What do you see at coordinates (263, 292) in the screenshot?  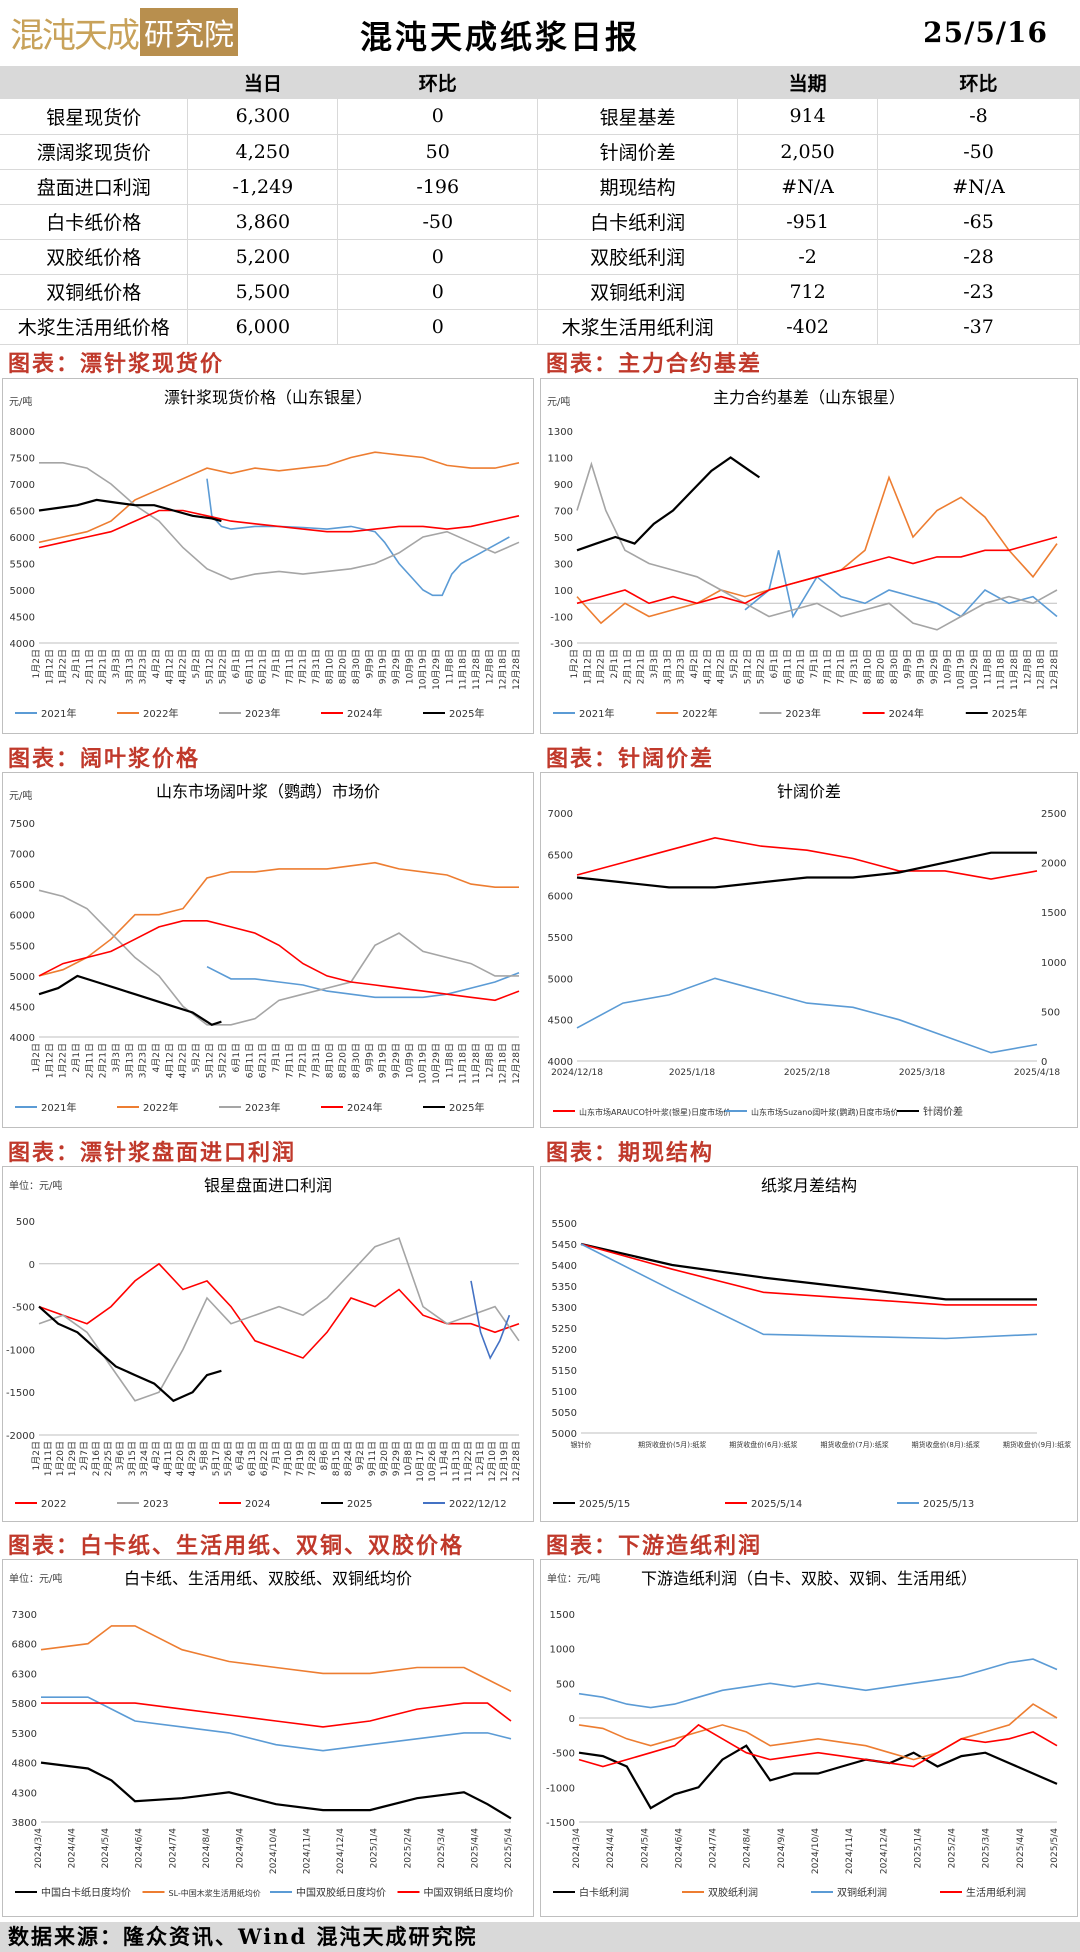 I see `row-today: 5,500` at bounding box center [263, 292].